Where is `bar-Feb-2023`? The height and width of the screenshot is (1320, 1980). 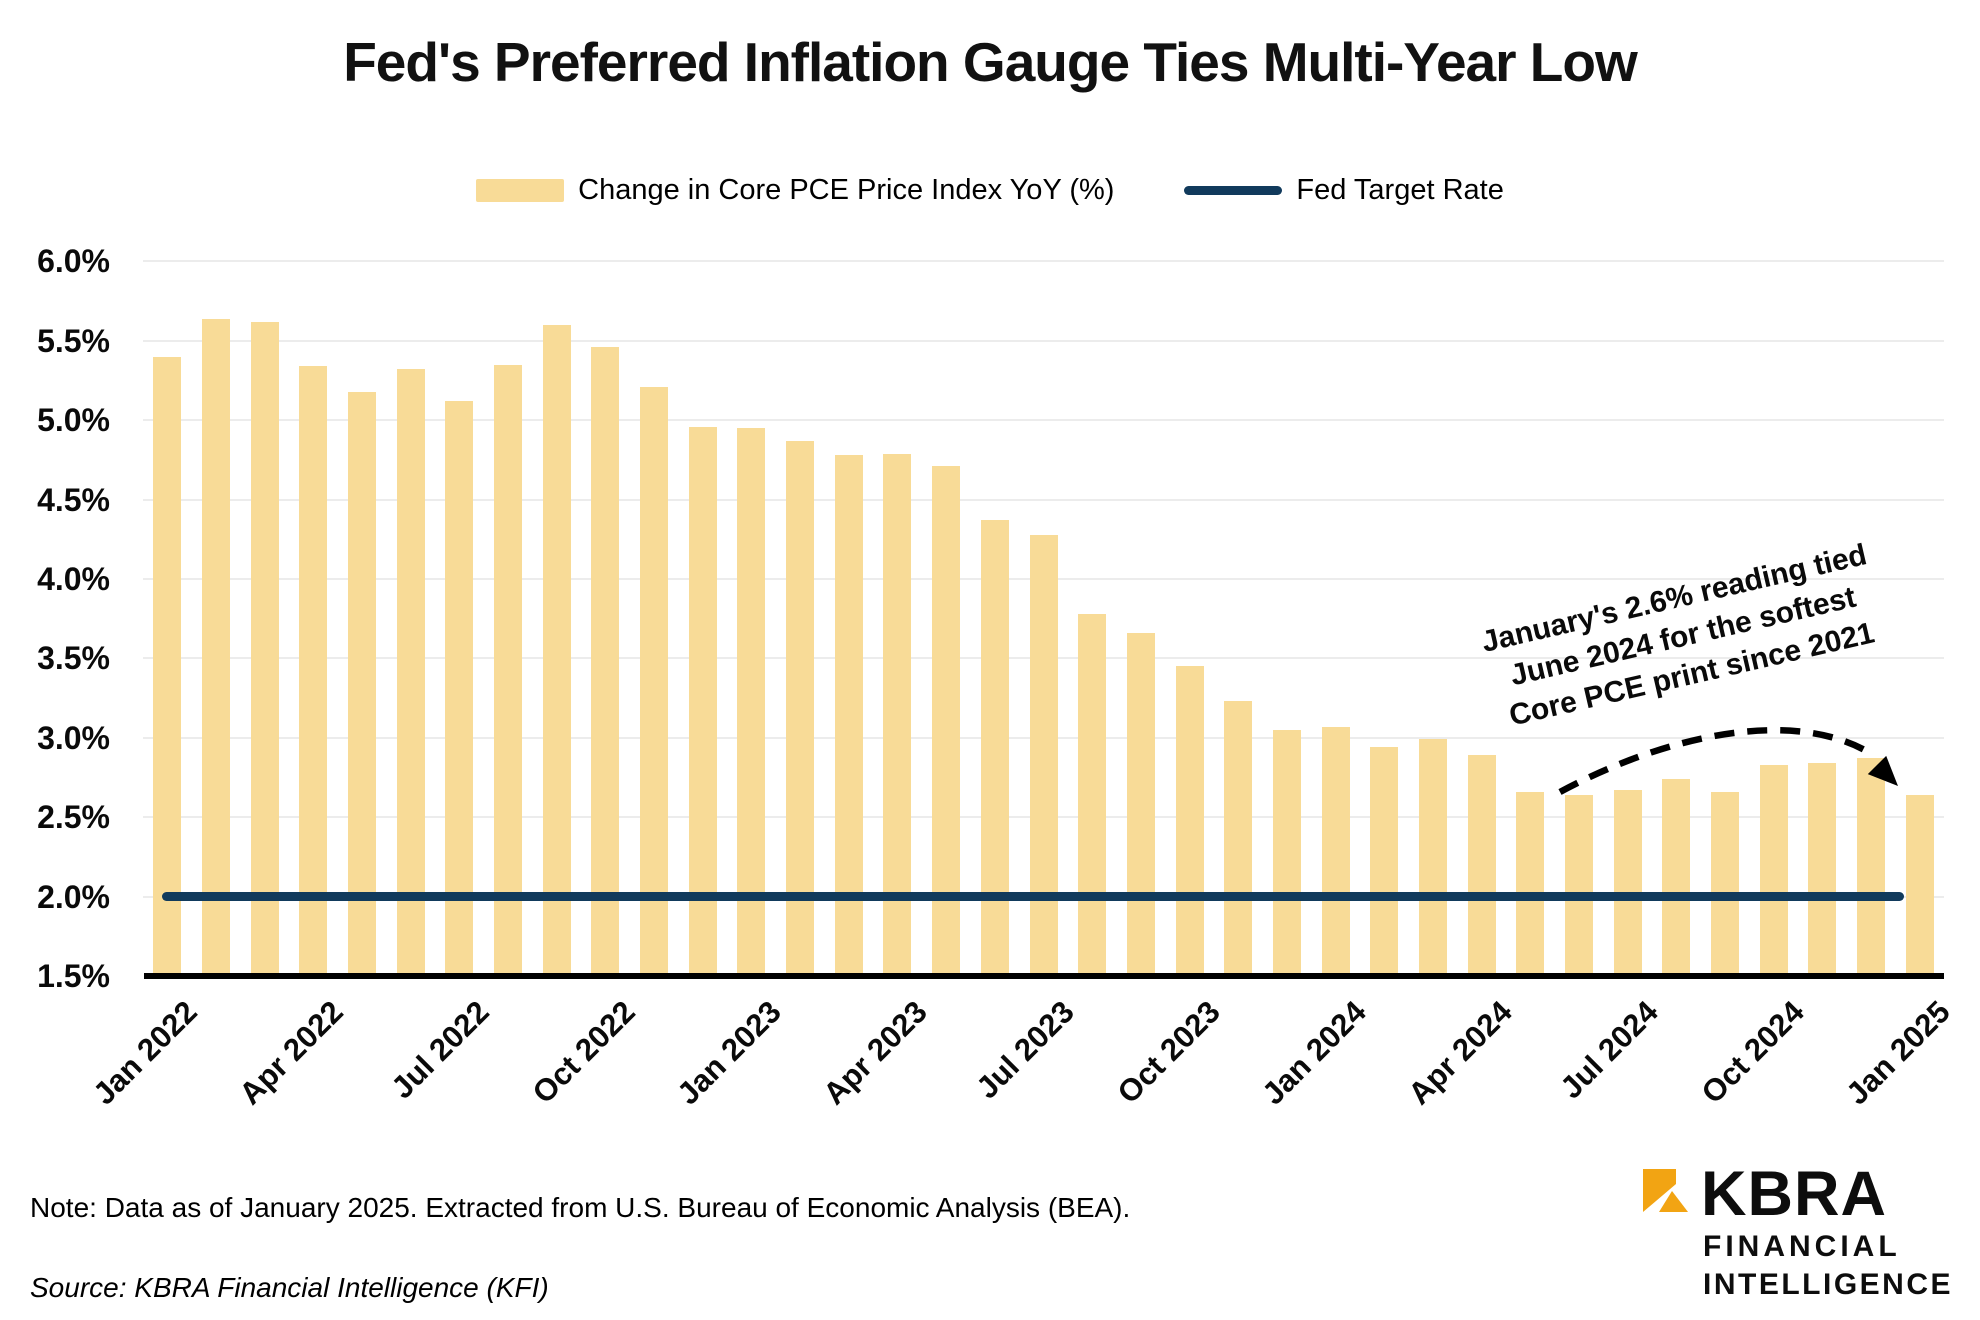 bar-Feb-2023 is located at coordinates (800, 707).